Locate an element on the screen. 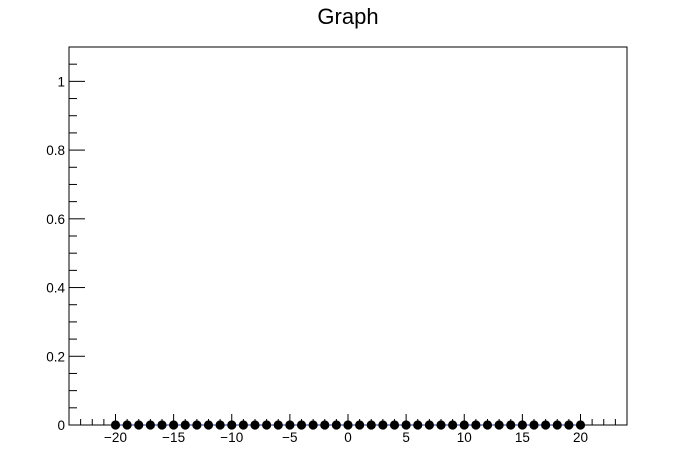 The width and height of the screenshot is (696, 472). y-tick-label: 0.6 is located at coordinates (55, 219).